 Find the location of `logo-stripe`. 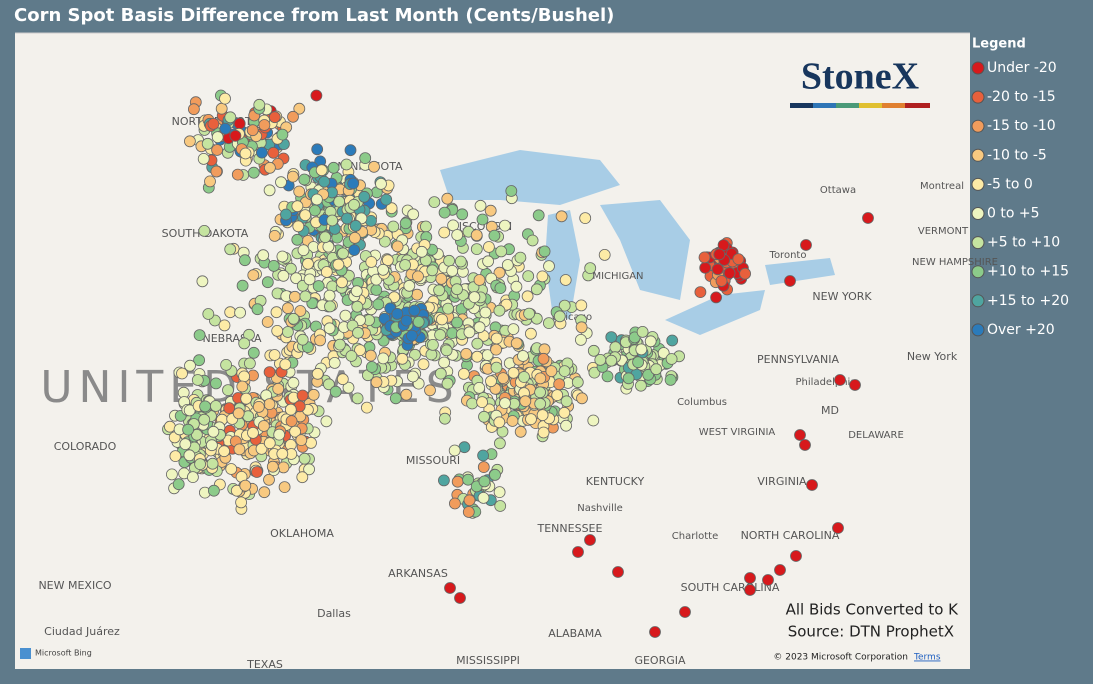

logo-stripe is located at coordinates (847, 105).